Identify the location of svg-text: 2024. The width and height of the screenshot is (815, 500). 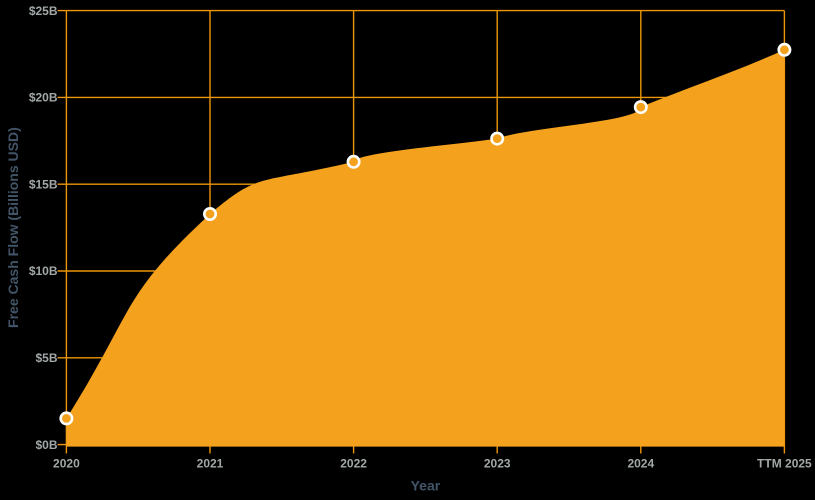
(640, 464).